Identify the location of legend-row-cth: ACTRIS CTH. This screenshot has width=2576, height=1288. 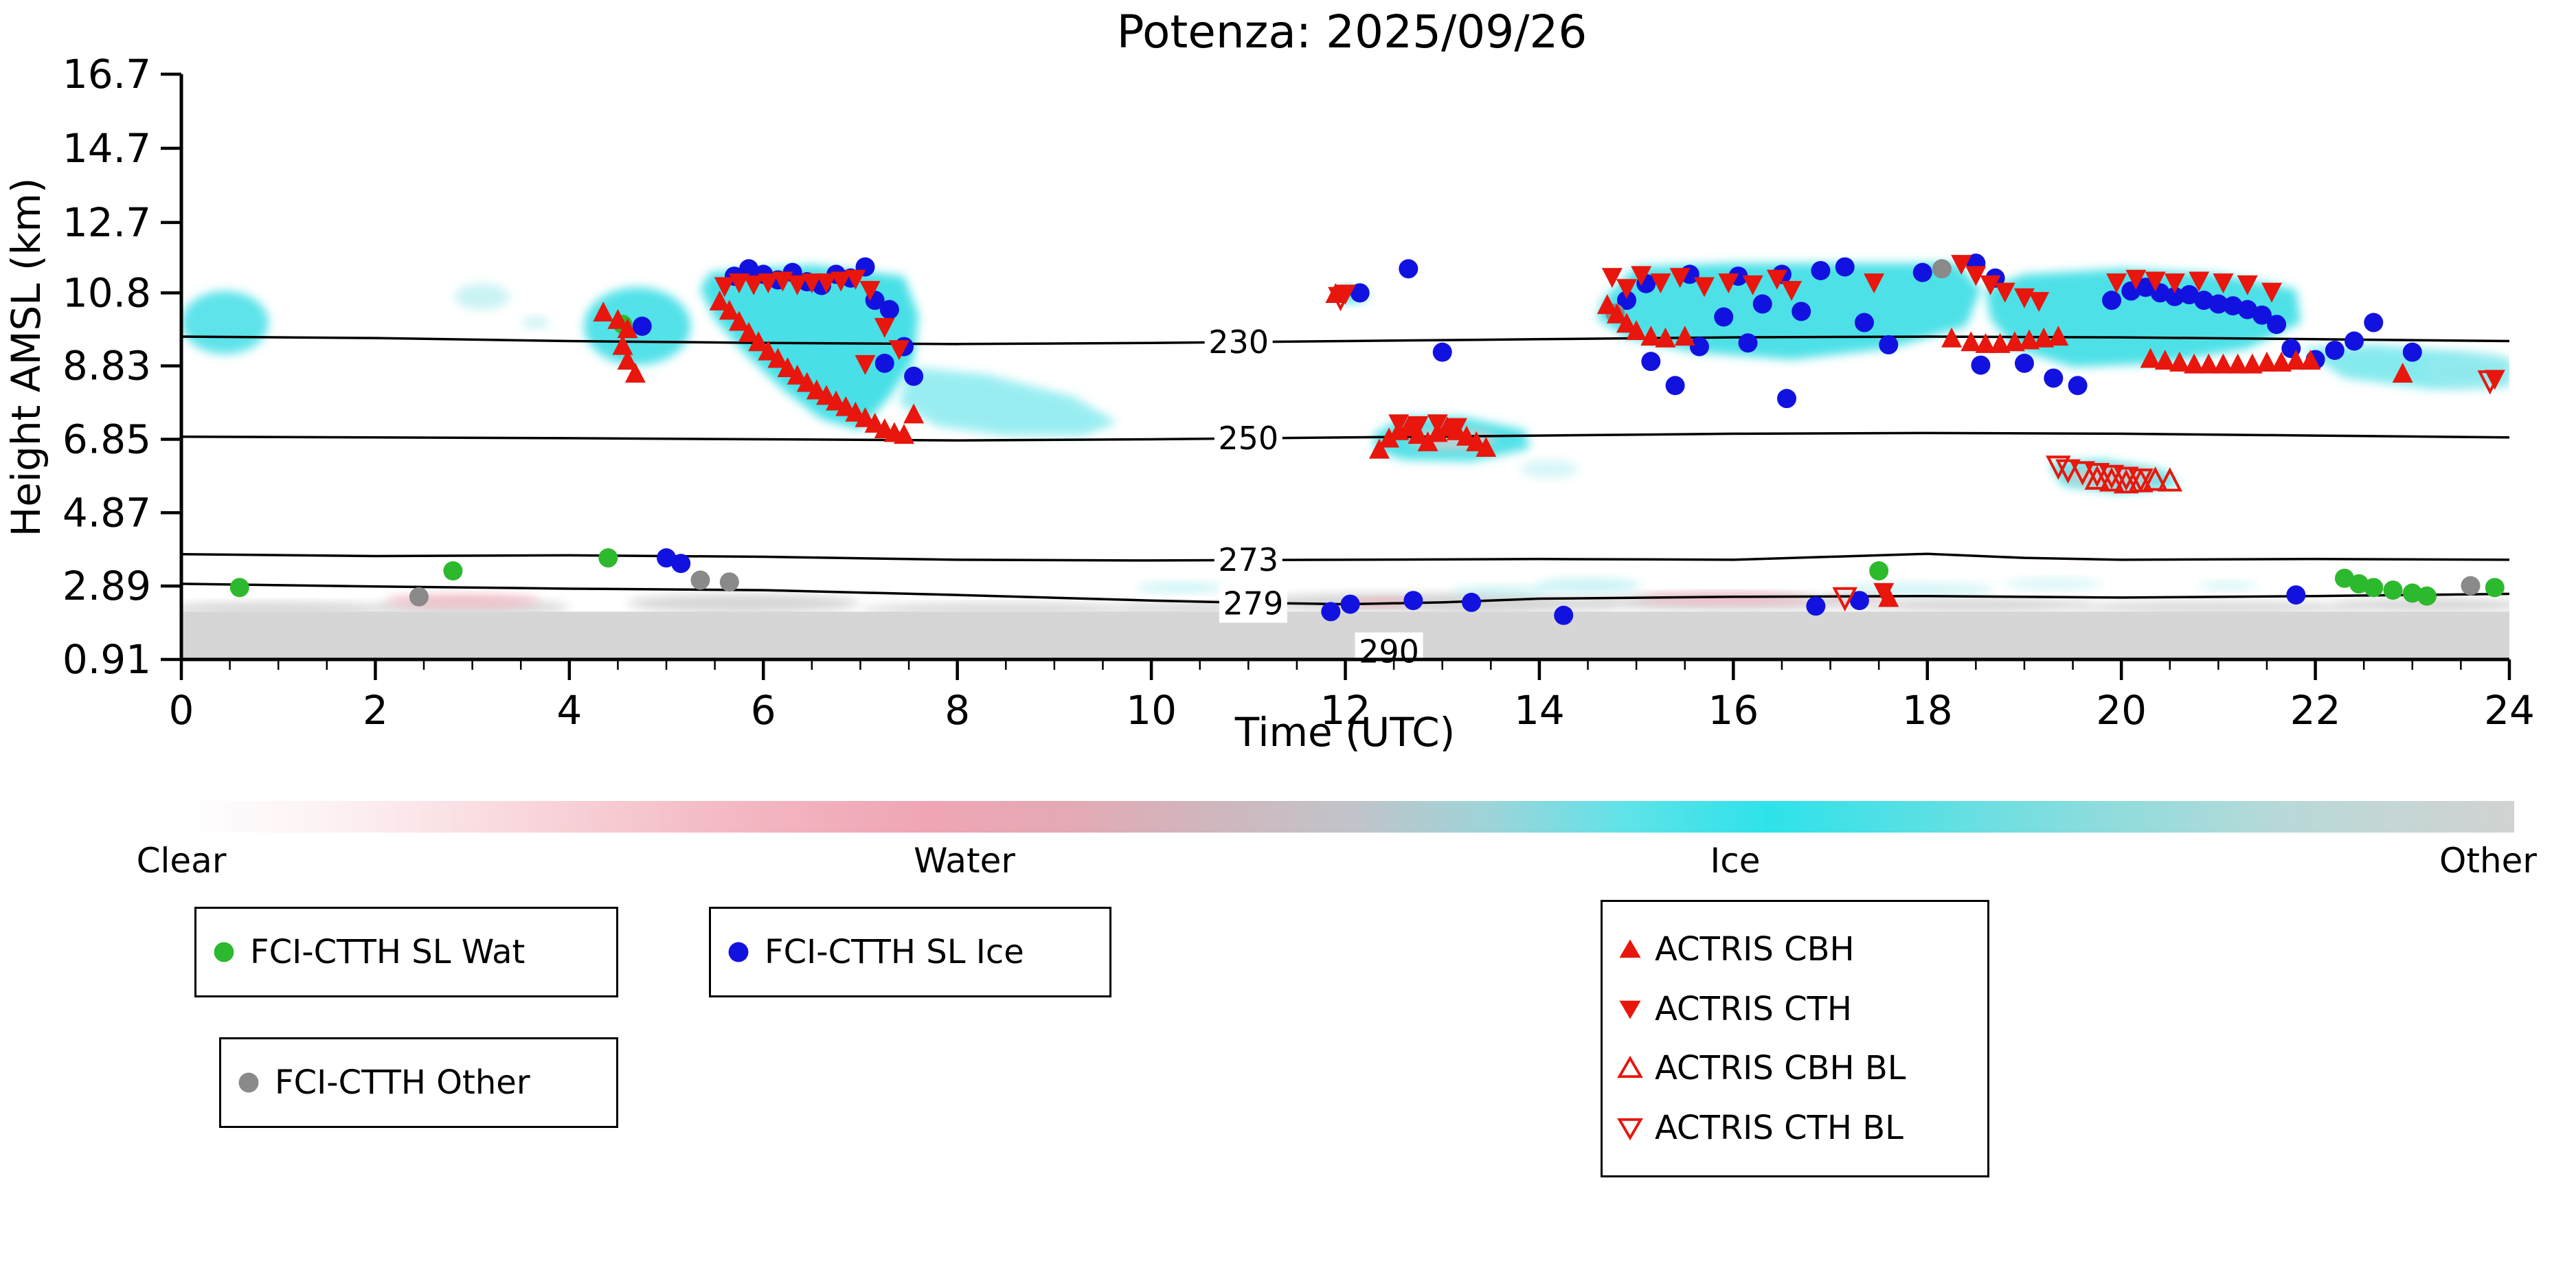
(1798, 1009).